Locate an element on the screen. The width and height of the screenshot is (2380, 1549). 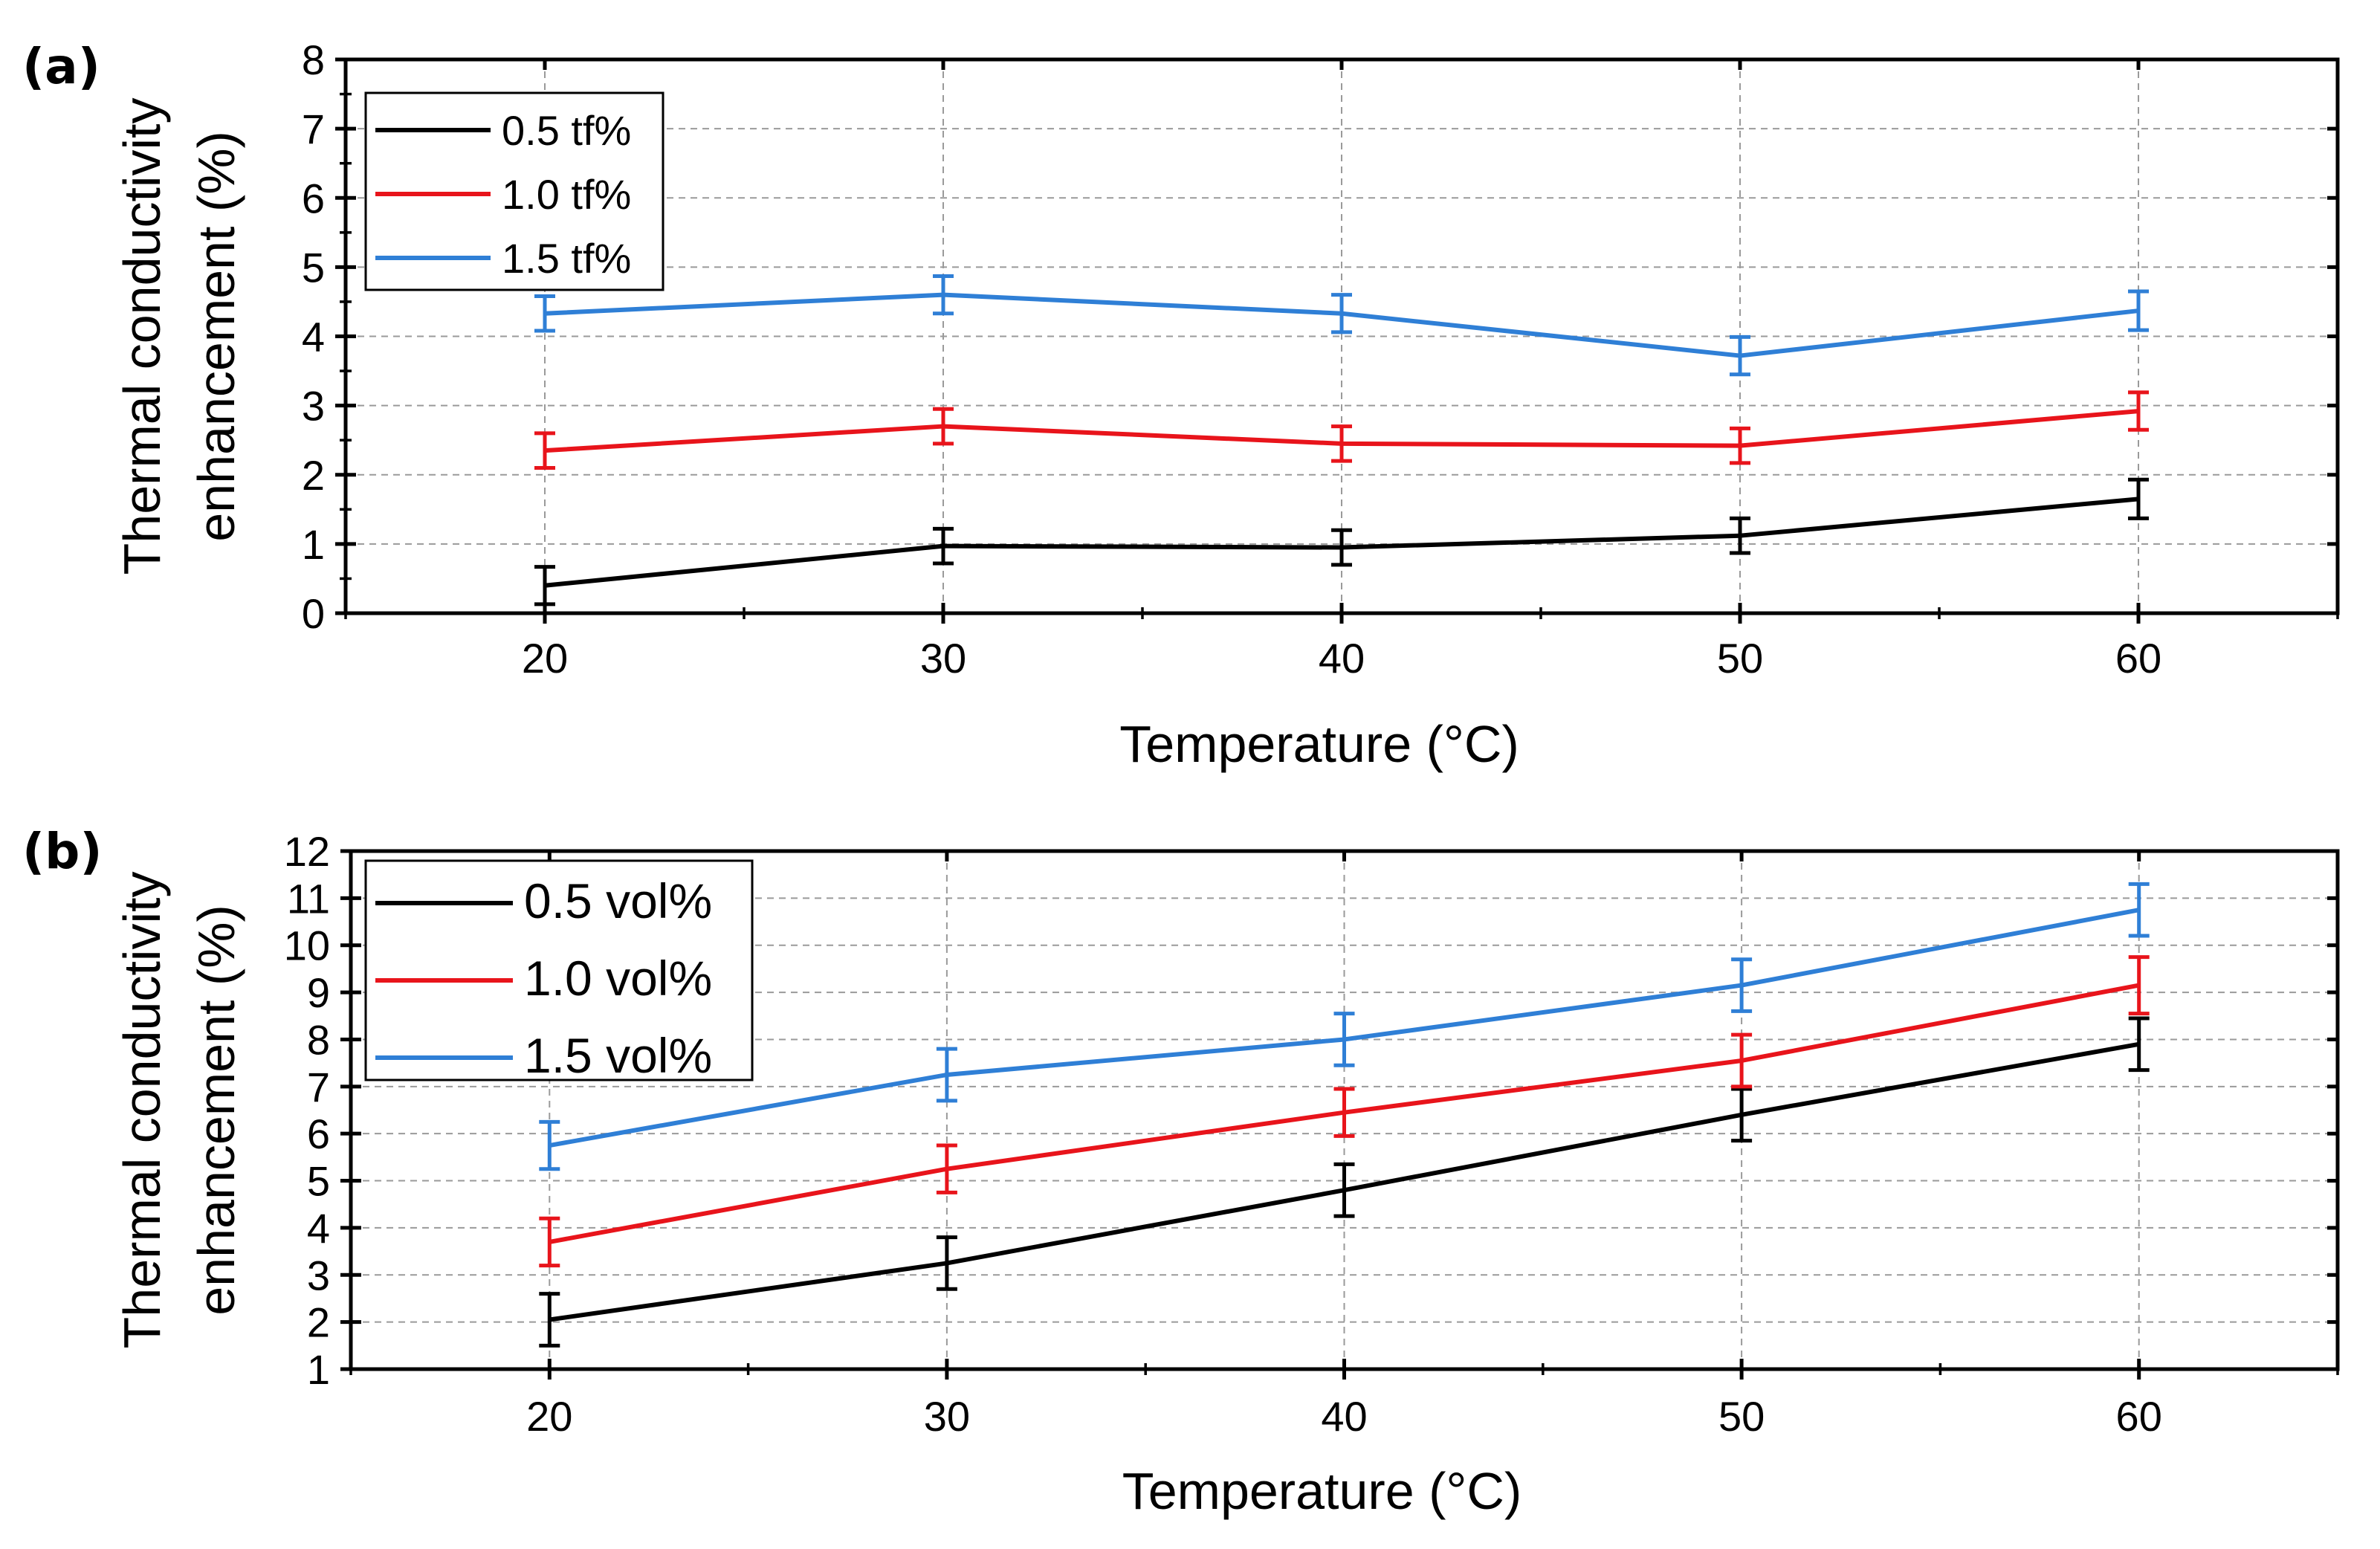
legend-box is located at coordinates (559, 970).